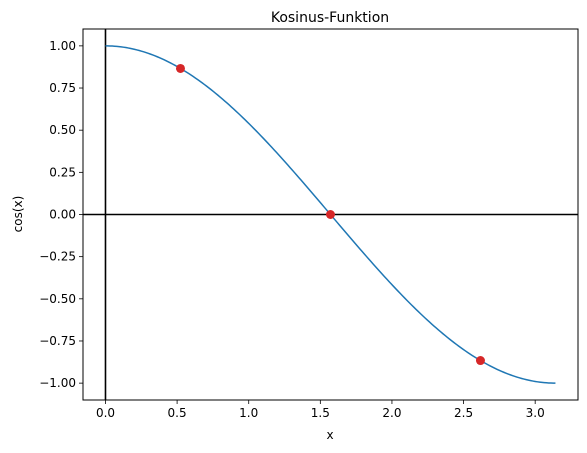 This screenshot has height=453, width=587. I want to click on x-axis: 0.0 0.5 1.0 1.5 2.0 2.5 3.0, so click(320, 410).